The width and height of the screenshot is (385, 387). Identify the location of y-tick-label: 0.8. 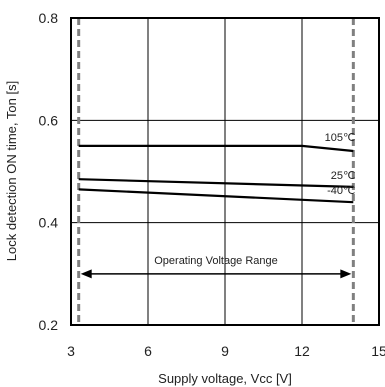
(49, 18).